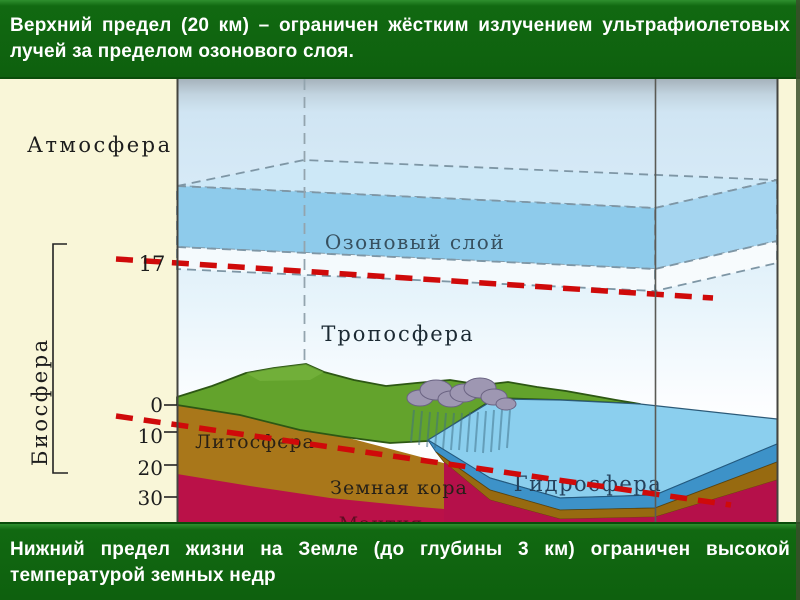  Describe the element at coordinates (414, 278) in the screenshot. I see `upper-limit-line` at that location.